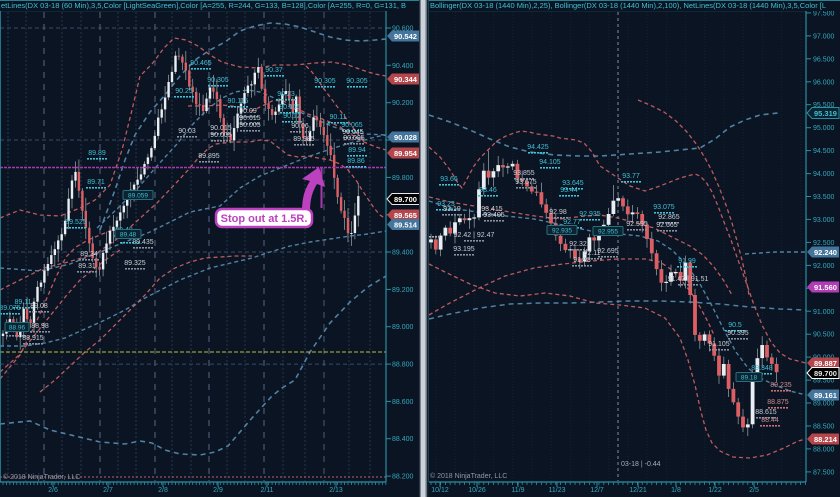 Image resolution: width=840 pixels, height=497 pixels. Describe the element at coordinates (405, 215) in the screenshot. I see `svg-text: 89.565` at that location.